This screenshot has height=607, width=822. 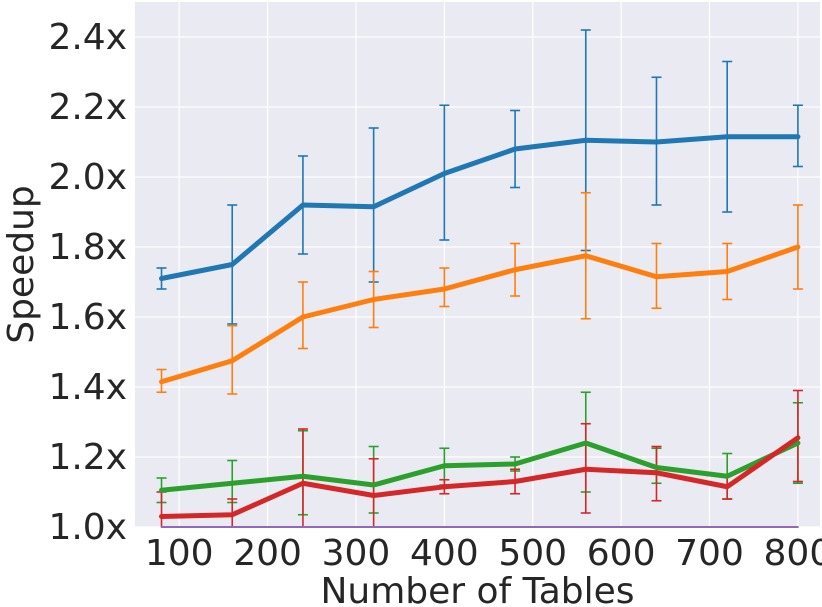 What do you see at coordinates (444, 553) in the screenshot?
I see `x-tick-label: 400` at bounding box center [444, 553].